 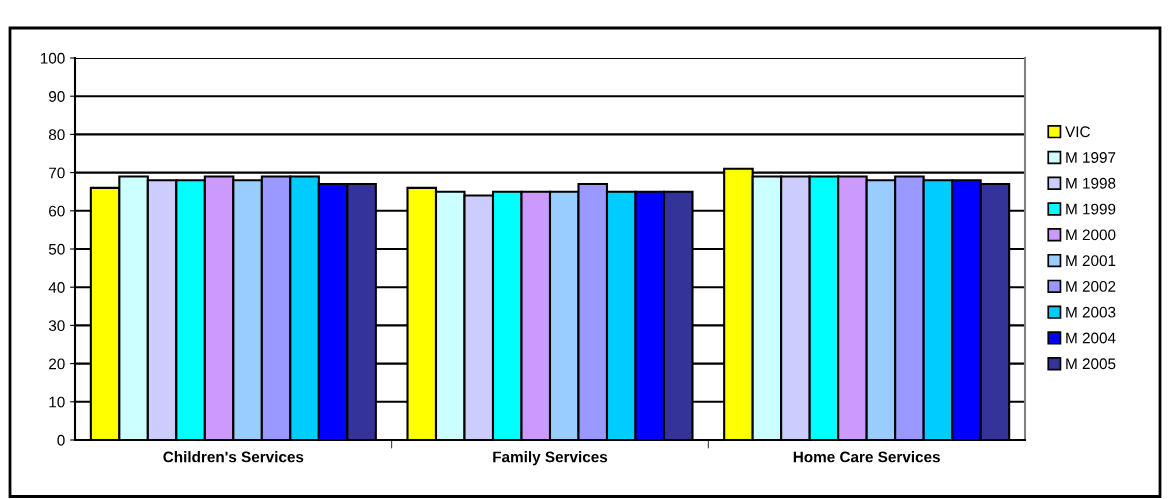 I want to click on y-tick-label: 70, so click(x=57, y=173).